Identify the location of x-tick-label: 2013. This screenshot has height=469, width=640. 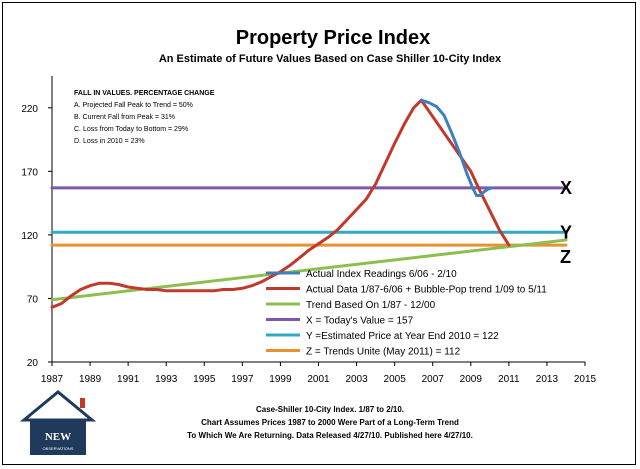
(547, 379).